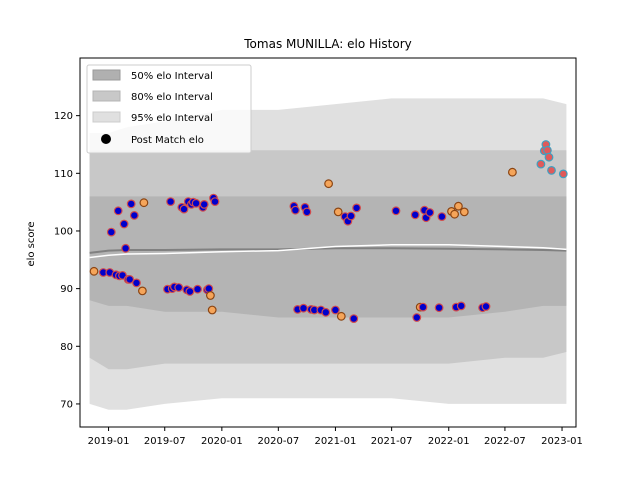 Image resolution: width=640 pixels, height=480 pixels. Describe the element at coordinates (278, 441) in the screenshot. I see `x-tick-label: 2020-07` at that location.